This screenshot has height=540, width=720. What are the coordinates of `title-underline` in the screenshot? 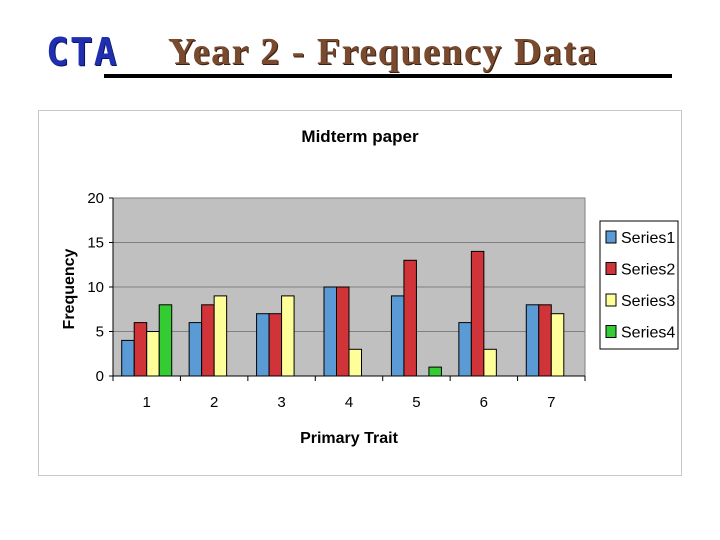 It's located at (388, 76).